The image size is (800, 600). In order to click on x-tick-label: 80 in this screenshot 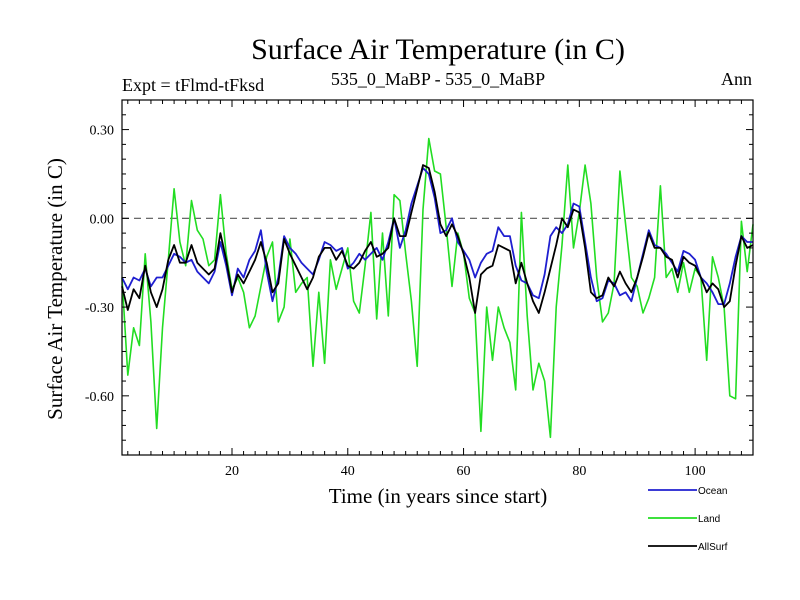, I will do `click(579, 471)`.